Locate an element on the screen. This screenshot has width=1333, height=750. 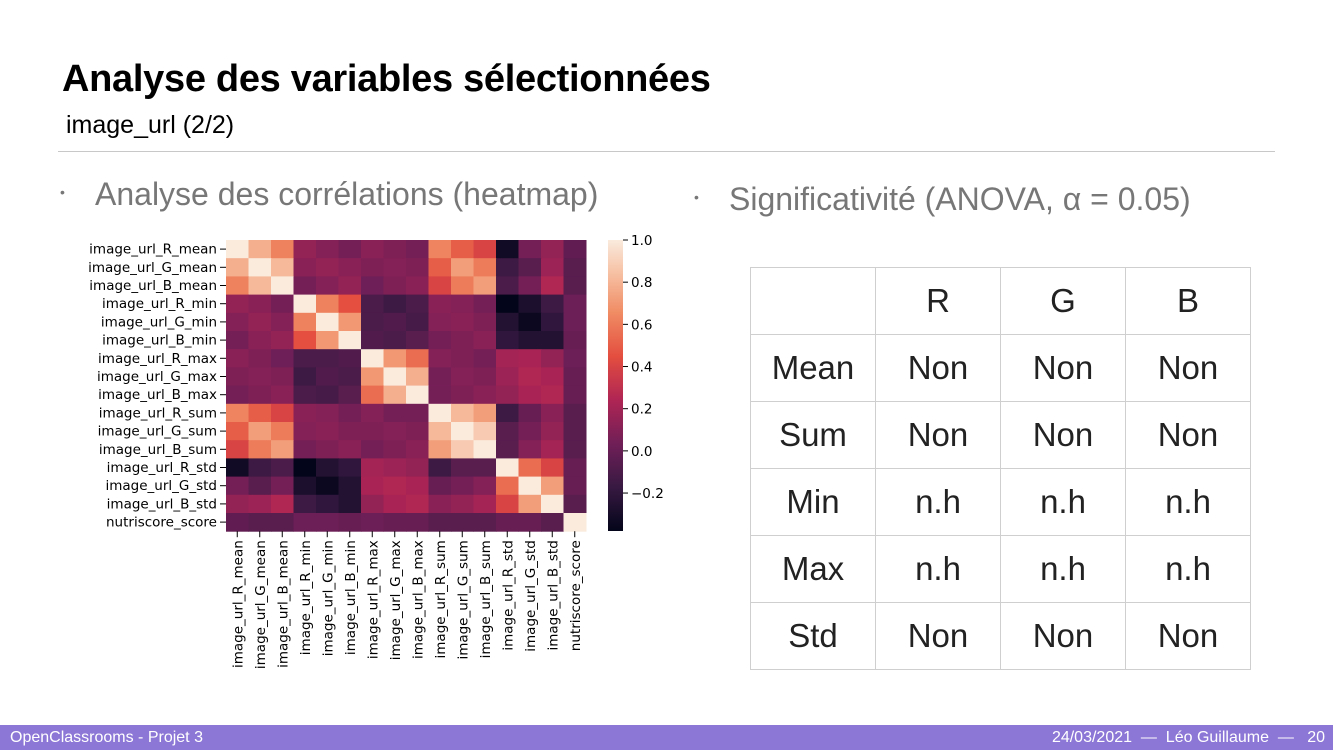
y-tick-label: image_url_R_min is located at coordinates (159, 304).